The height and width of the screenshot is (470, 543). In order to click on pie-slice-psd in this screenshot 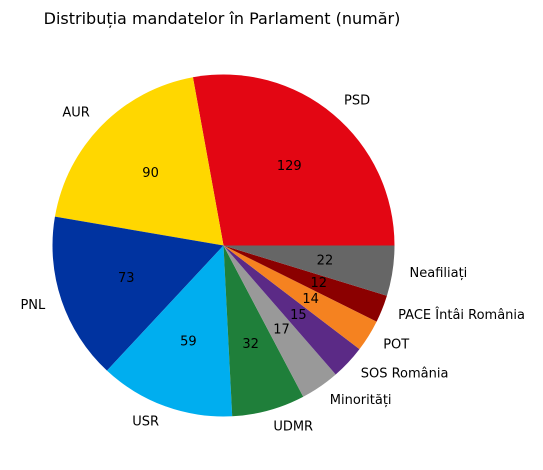, I will do `click(293, 160)`.